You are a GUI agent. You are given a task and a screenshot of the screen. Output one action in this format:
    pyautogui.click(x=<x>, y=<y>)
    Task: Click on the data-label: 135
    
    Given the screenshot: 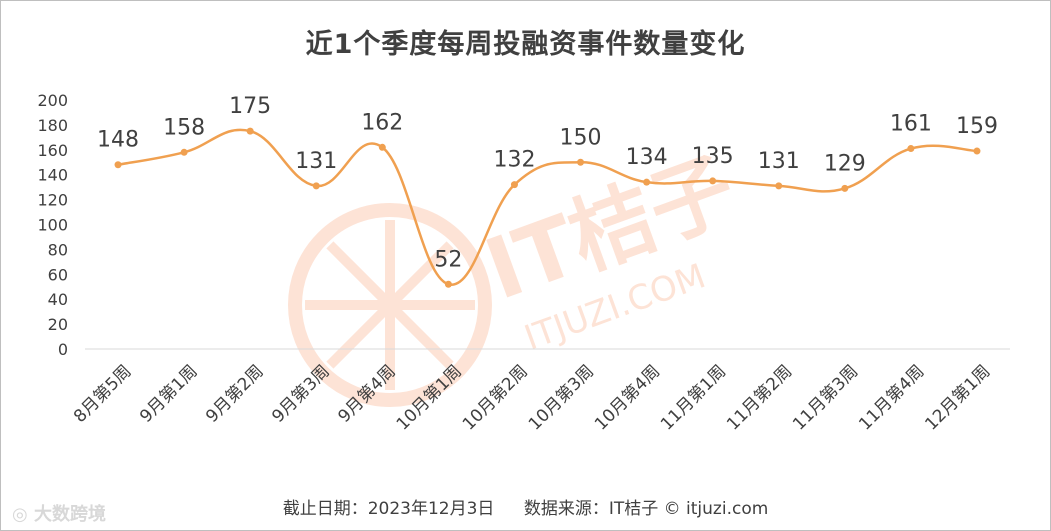 What is the action you would take?
    pyautogui.click(x=713, y=156)
    